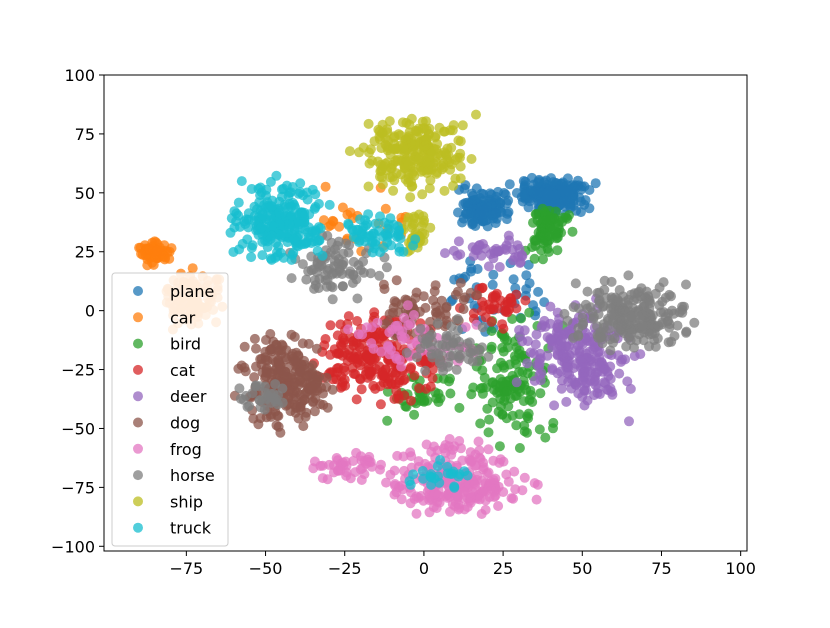 This screenshot has width=830, height=628. What do you see at coordinates (266, 568) in the screenshot?
I see `x-tick-label: −50` at bounding box center [266, 568].